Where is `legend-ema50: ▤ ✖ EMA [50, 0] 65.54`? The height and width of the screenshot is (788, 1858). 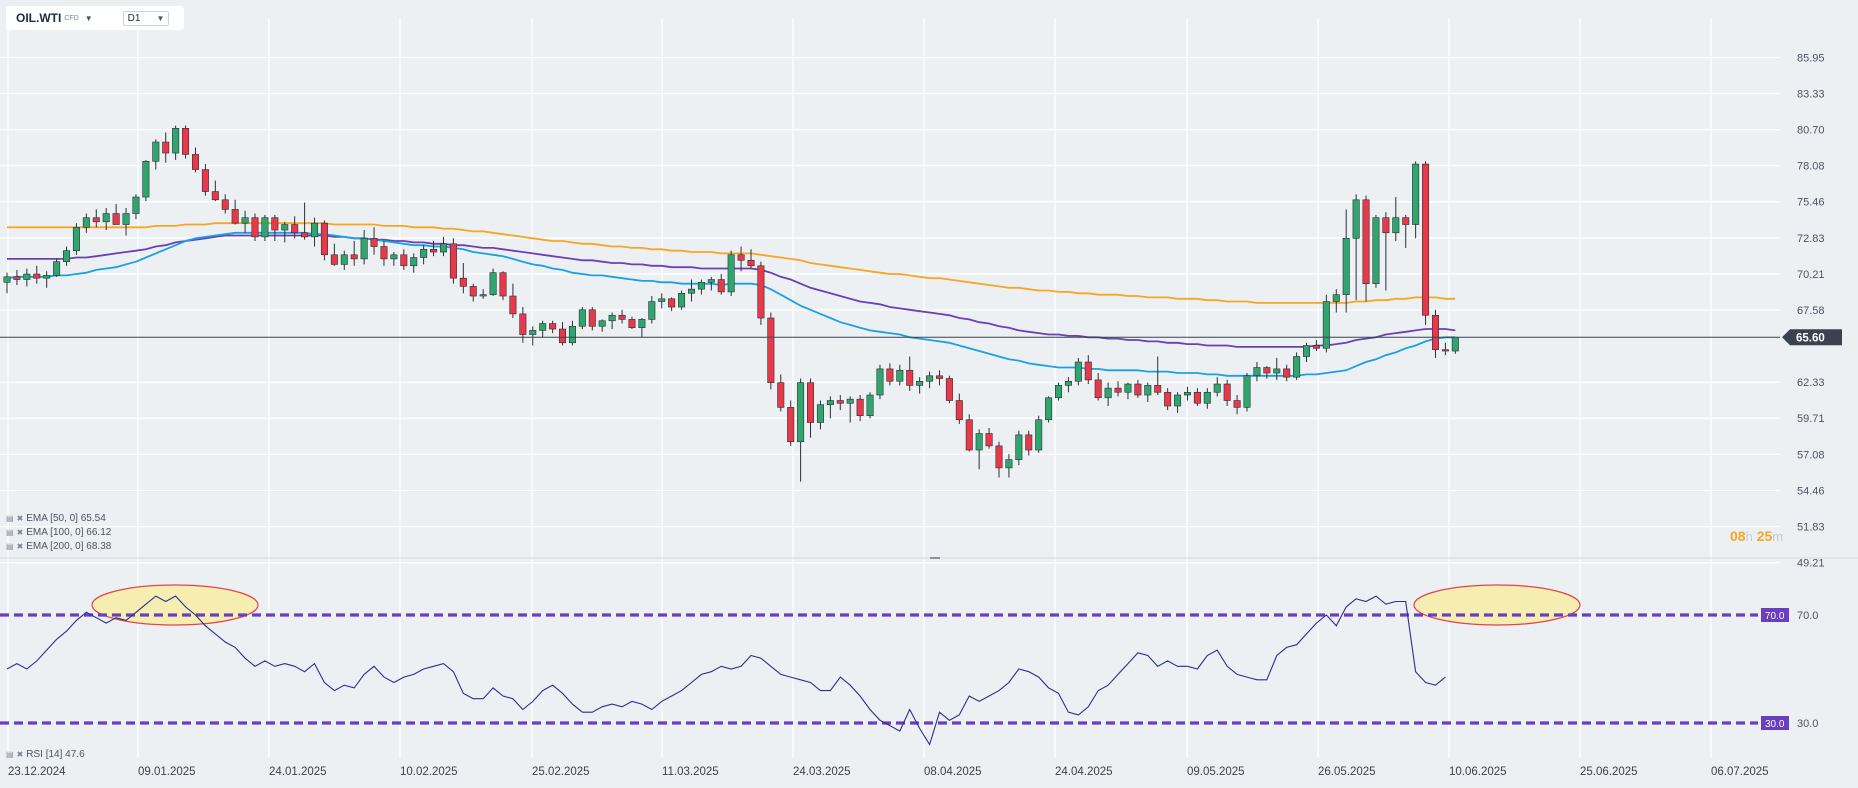
legend-ema50: ▤ ✖ EMA [50, 0] 65.54 is located at coordinates (56, 518).